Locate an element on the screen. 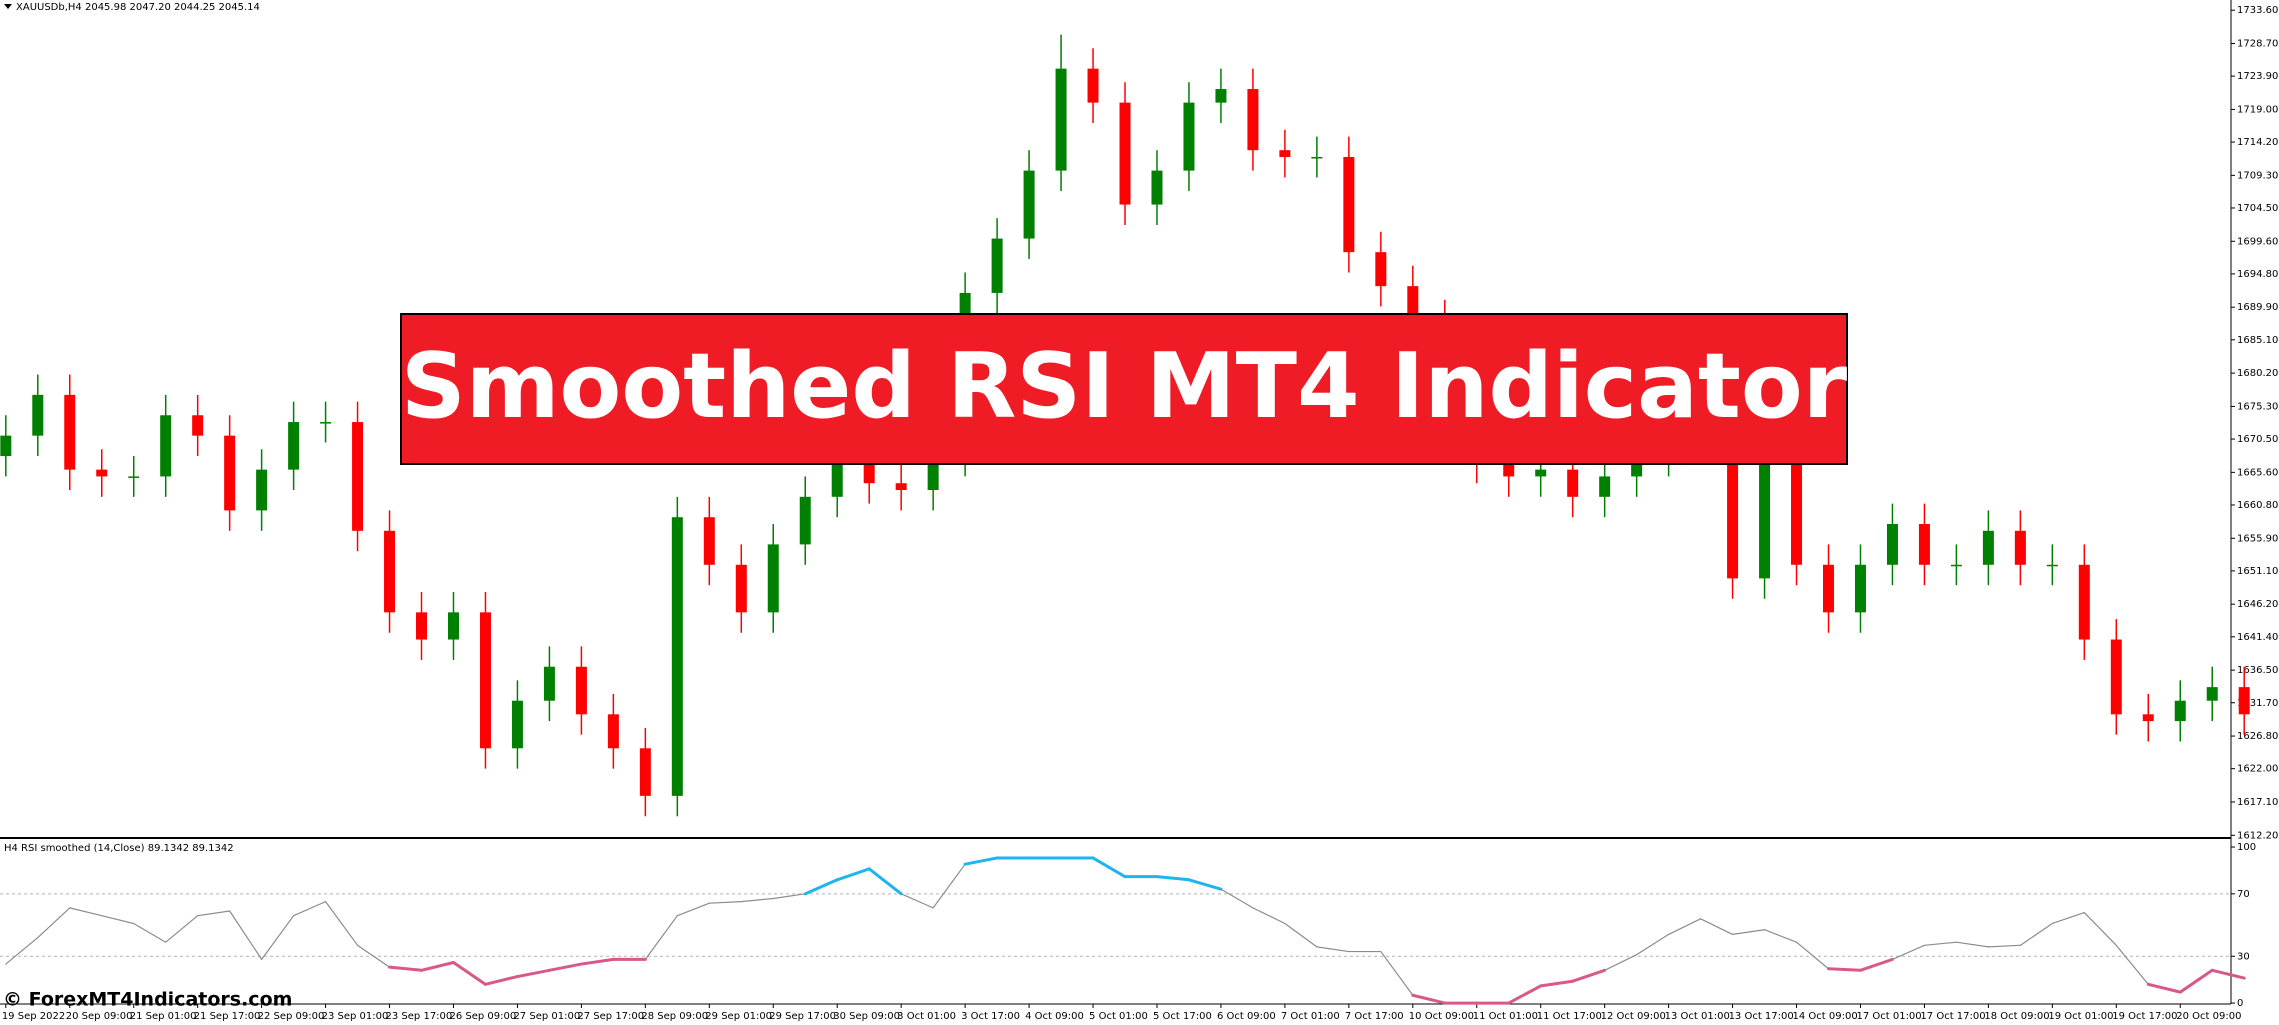 The image size is (2279, 1025). x-tick-label: 27 Sep 17:00 is located at coordinates (610, 1016).